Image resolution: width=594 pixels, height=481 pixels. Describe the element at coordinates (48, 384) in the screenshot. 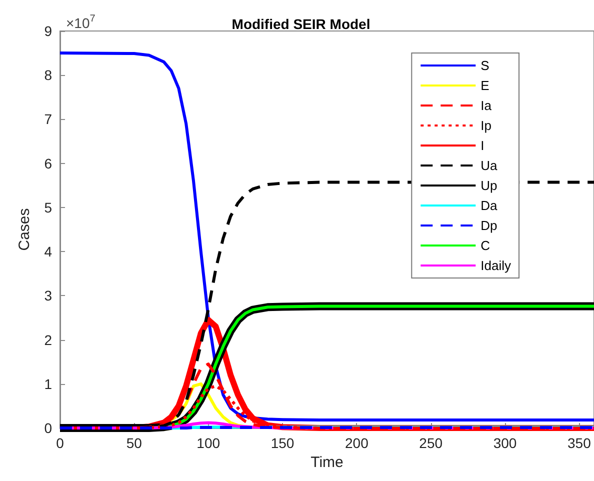

I see `y-tick-label: 1` at that location.